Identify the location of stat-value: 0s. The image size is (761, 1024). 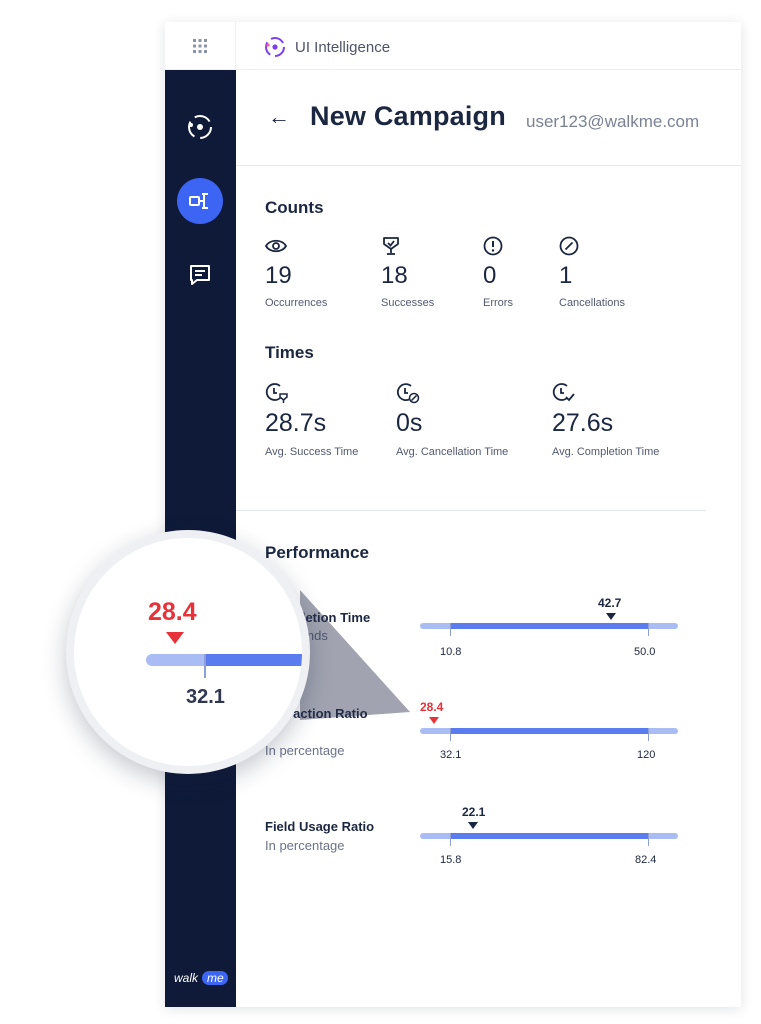
(409, 423).